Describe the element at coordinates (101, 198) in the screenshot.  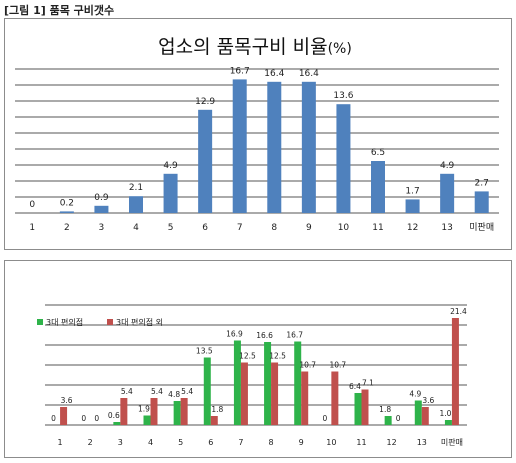
I see `data-label: 0.9` at that location.